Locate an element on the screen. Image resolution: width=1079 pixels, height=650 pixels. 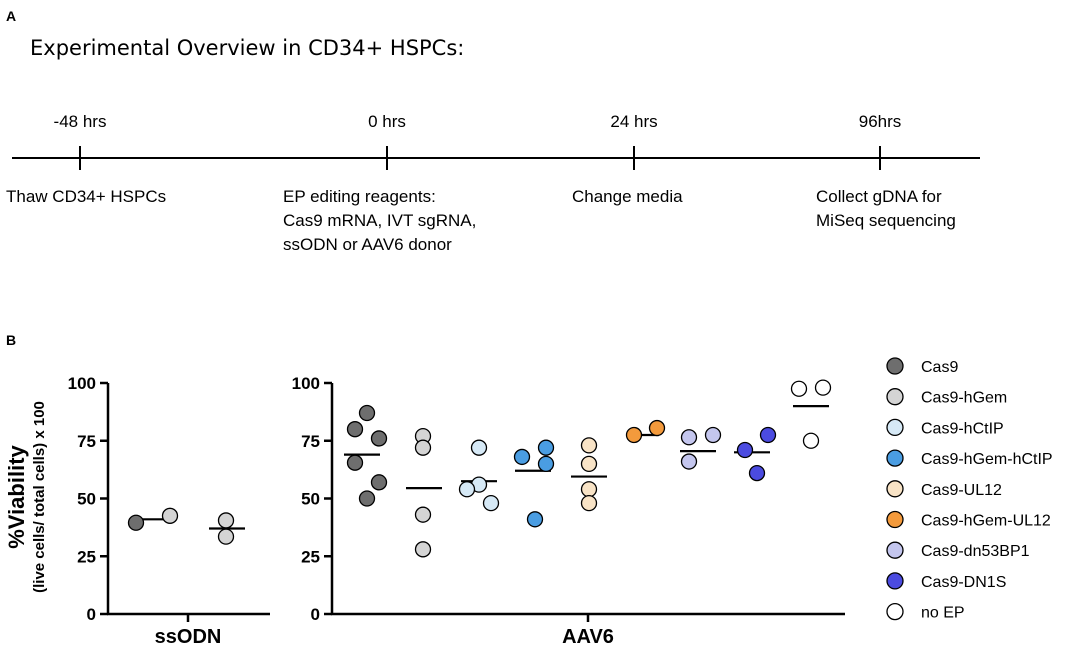
timeline-desc-2-0: Change media is located at coordinates (627, 196).